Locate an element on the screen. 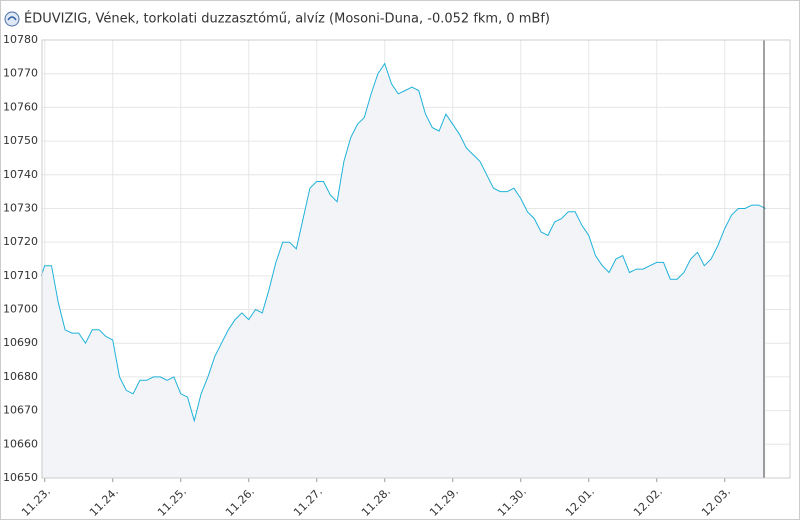 Image resolution: width=800 pixels, height=520 pixels. y-tick-label: 10650 is located at coordinates (20, 477).